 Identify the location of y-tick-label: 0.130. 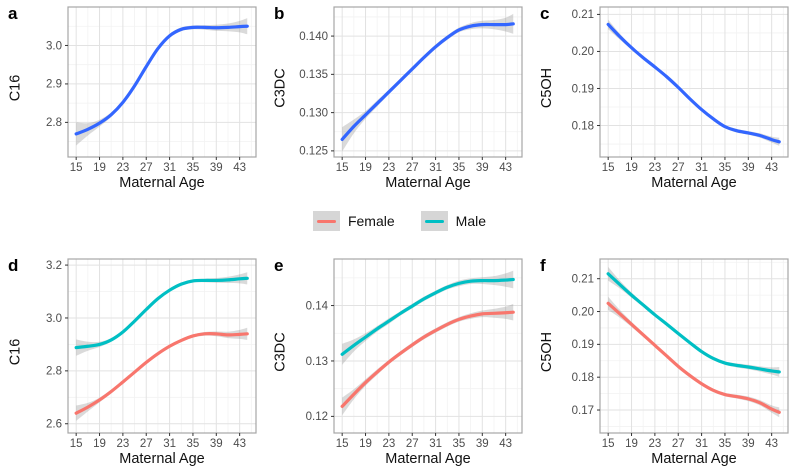
(313, 113).